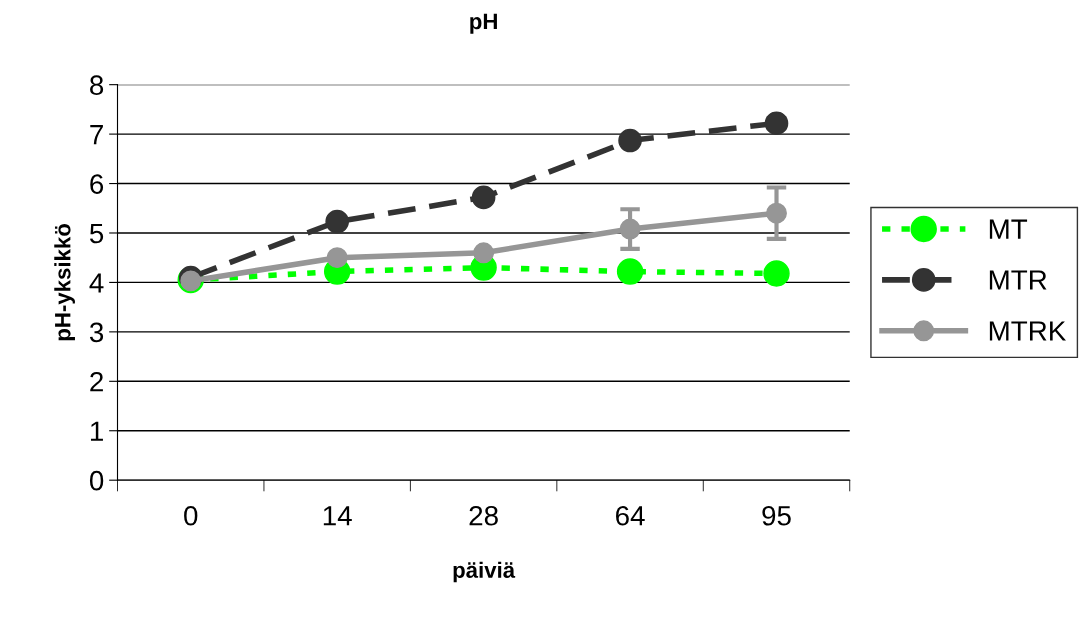 The image size is (1088, 618). What do you see at coordinates (483, 23) in the screenshot?
I see `chart-title: pH` at bounding box center [483, 23].